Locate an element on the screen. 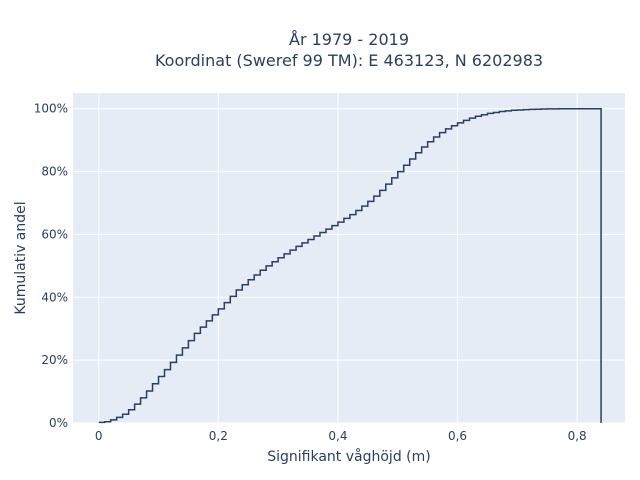 This screenshot has width=640, height=480. x-tick-label-2: 0,4 is located at coordinates (337, 436).